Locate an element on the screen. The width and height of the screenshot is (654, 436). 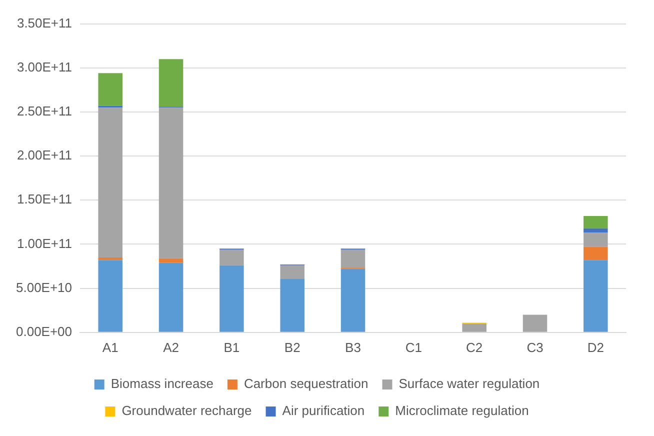
x-tick-label: D2 is located at coordinates (595, 347).